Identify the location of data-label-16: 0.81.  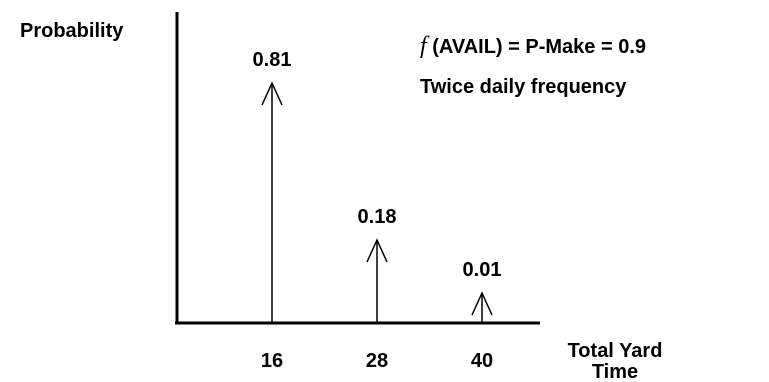
(272, 60).